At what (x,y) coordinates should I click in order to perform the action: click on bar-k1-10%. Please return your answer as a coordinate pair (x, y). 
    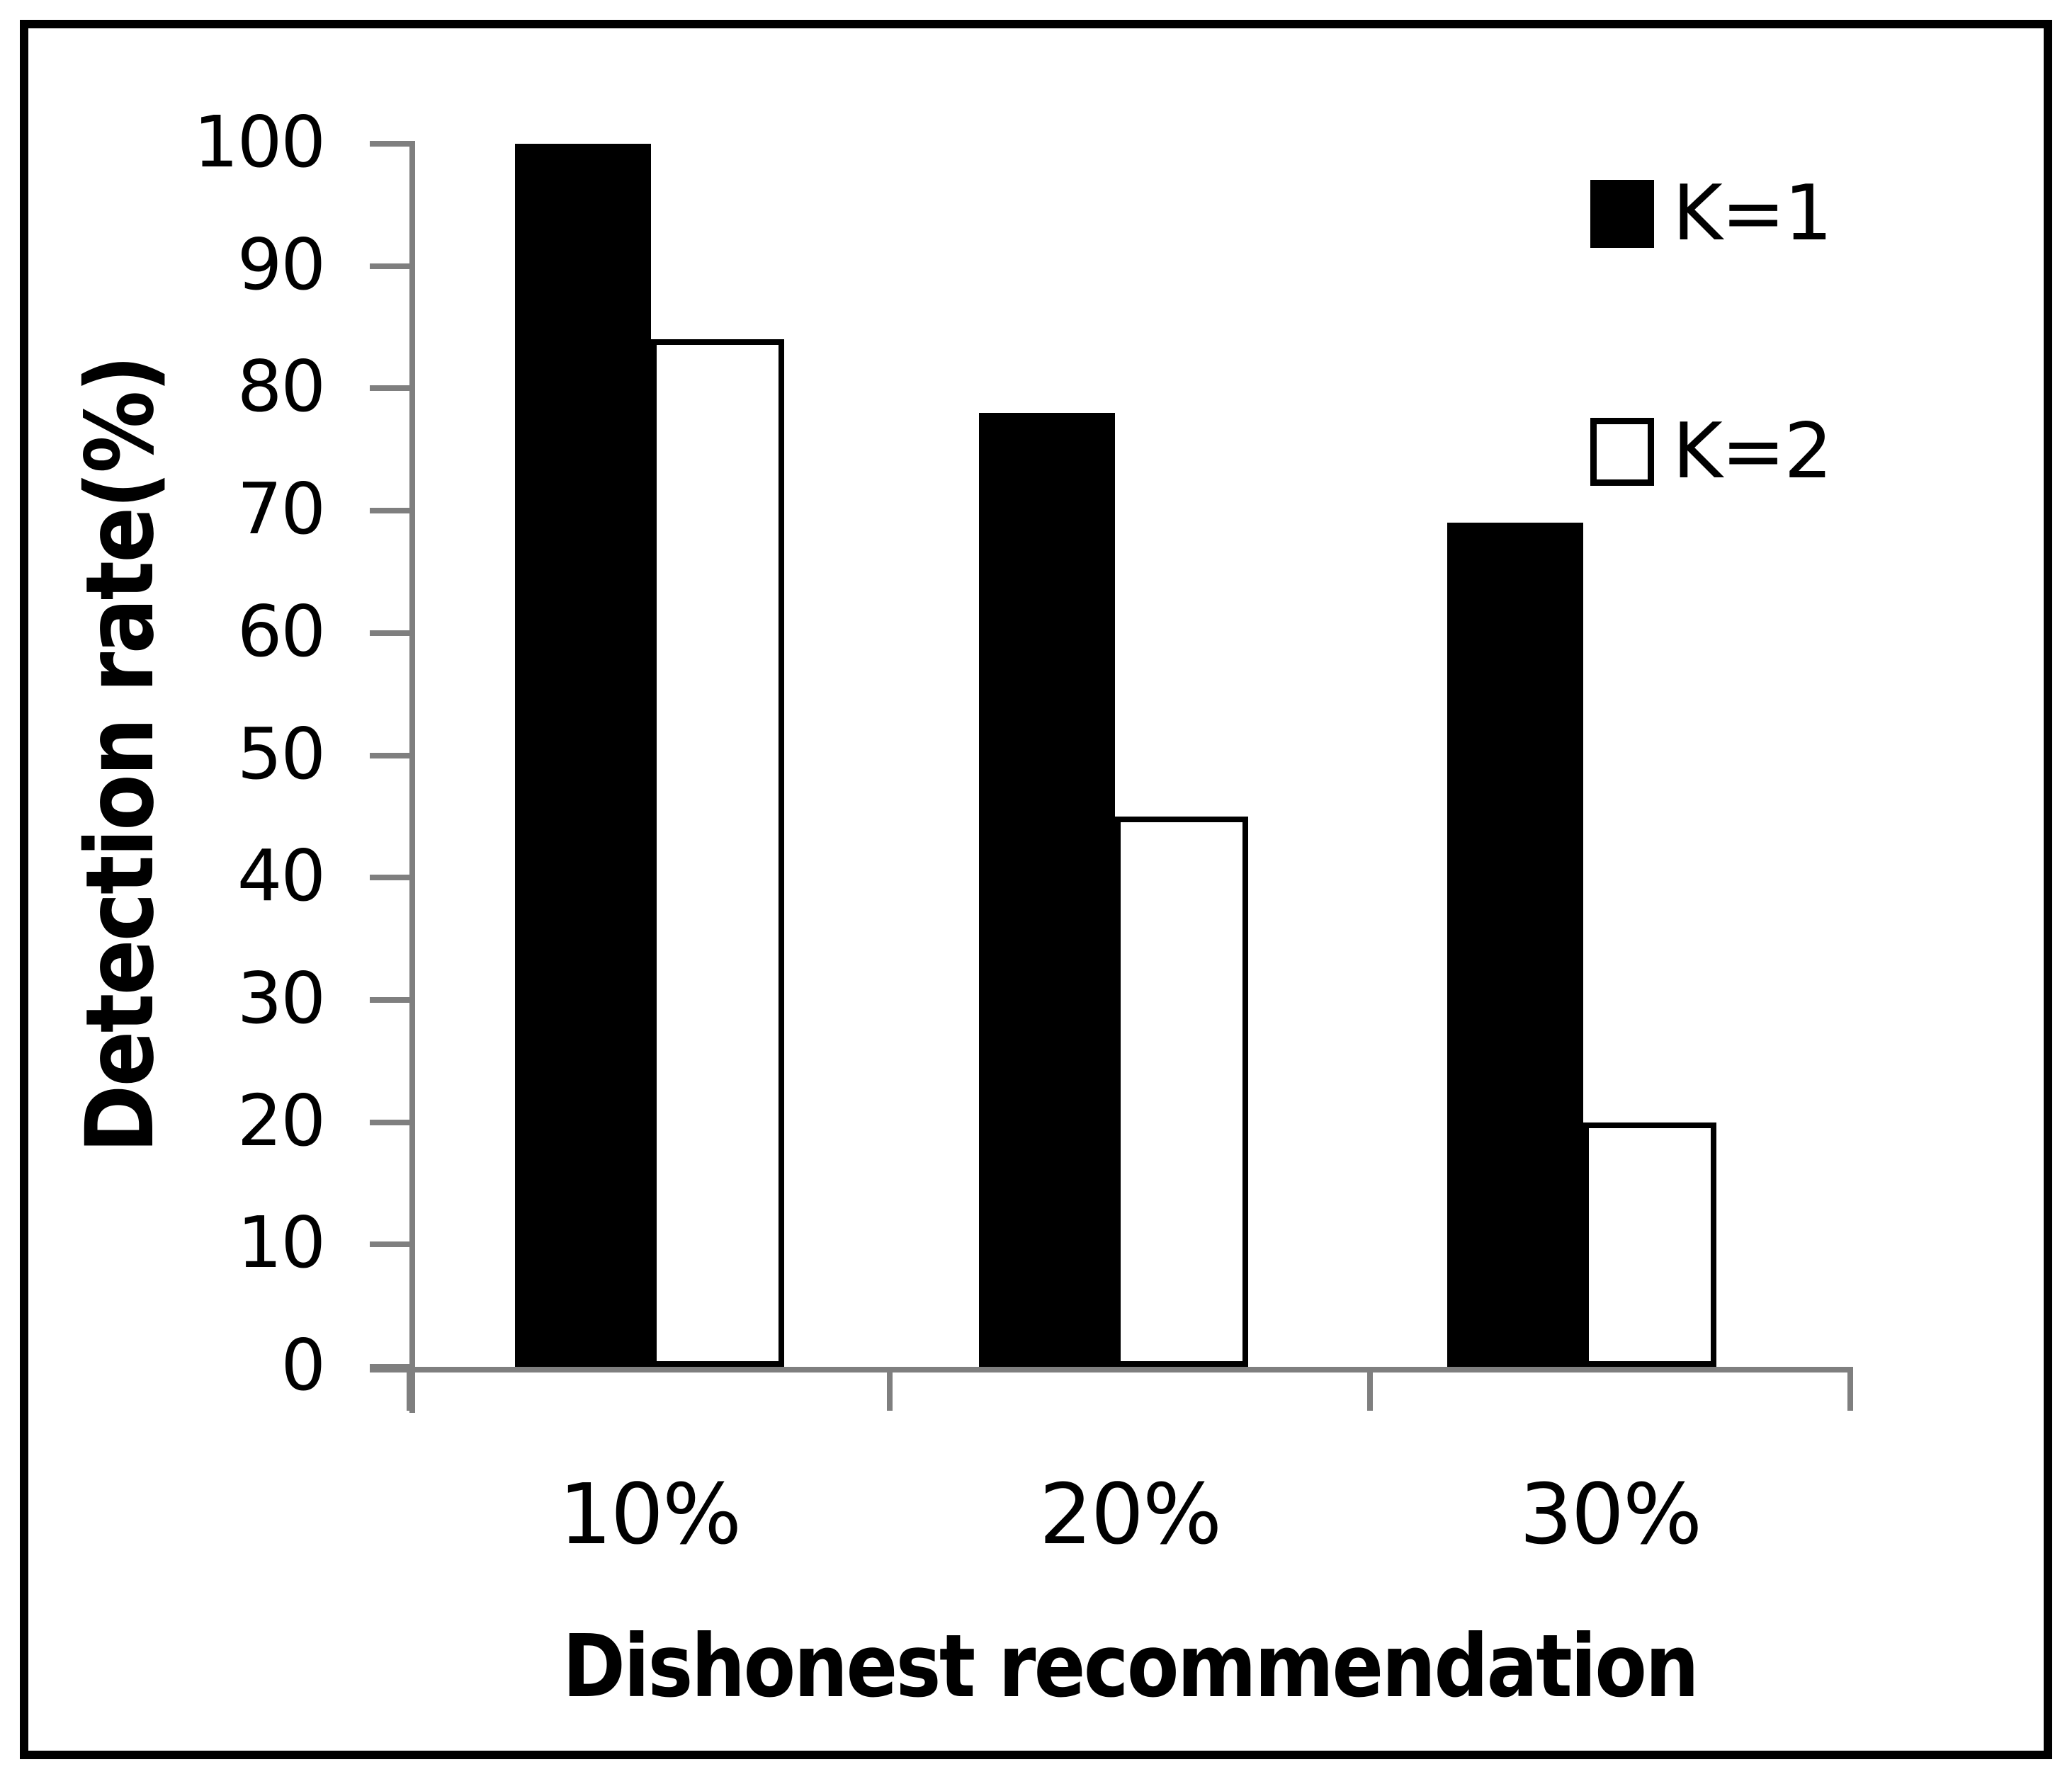
    Looking at the image, I should click on (583, 756).